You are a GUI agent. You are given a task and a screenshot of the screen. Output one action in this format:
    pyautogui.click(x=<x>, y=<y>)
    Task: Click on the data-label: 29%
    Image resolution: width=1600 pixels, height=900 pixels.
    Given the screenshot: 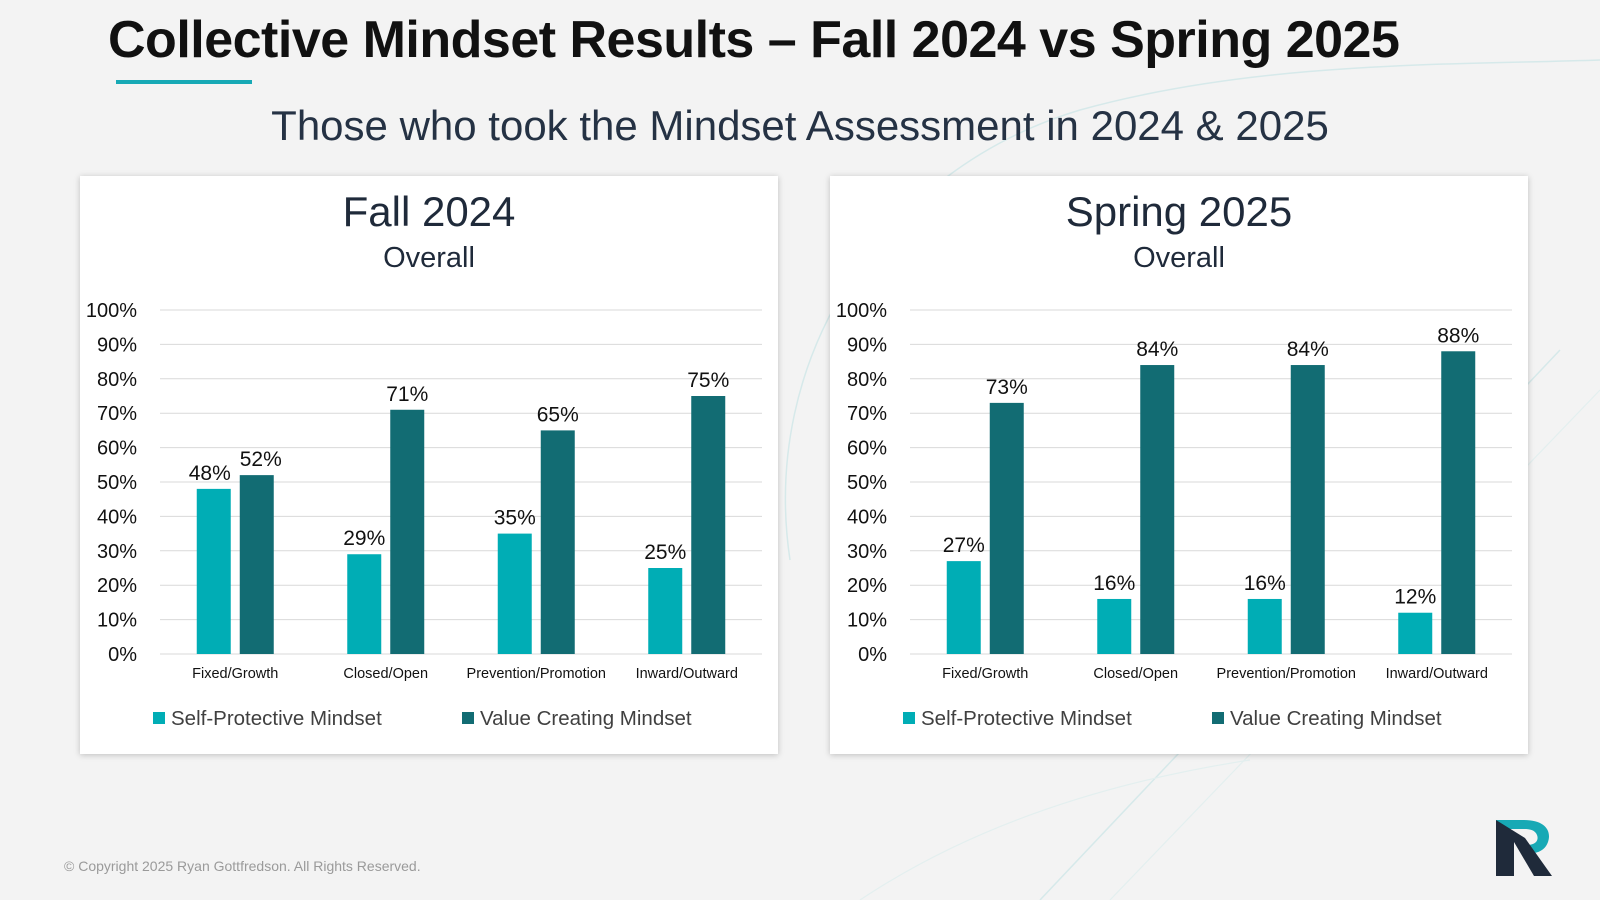 What is the action you would take?
    pyautogui.click(x=364, y=538)
    